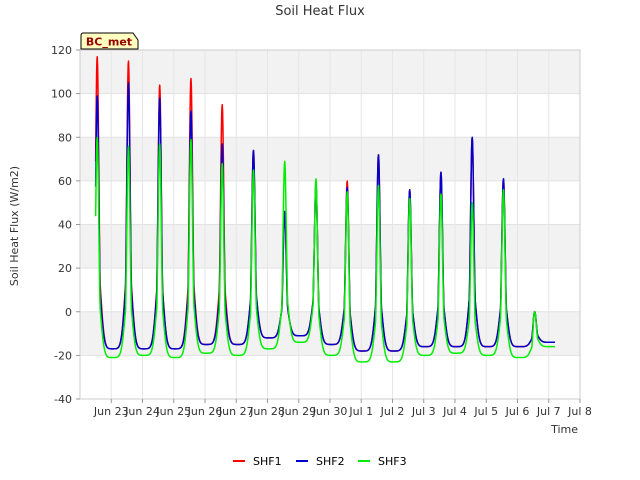 The image size is (640, 480). I want to click on y-tick-label: 20, so click(65, 268).